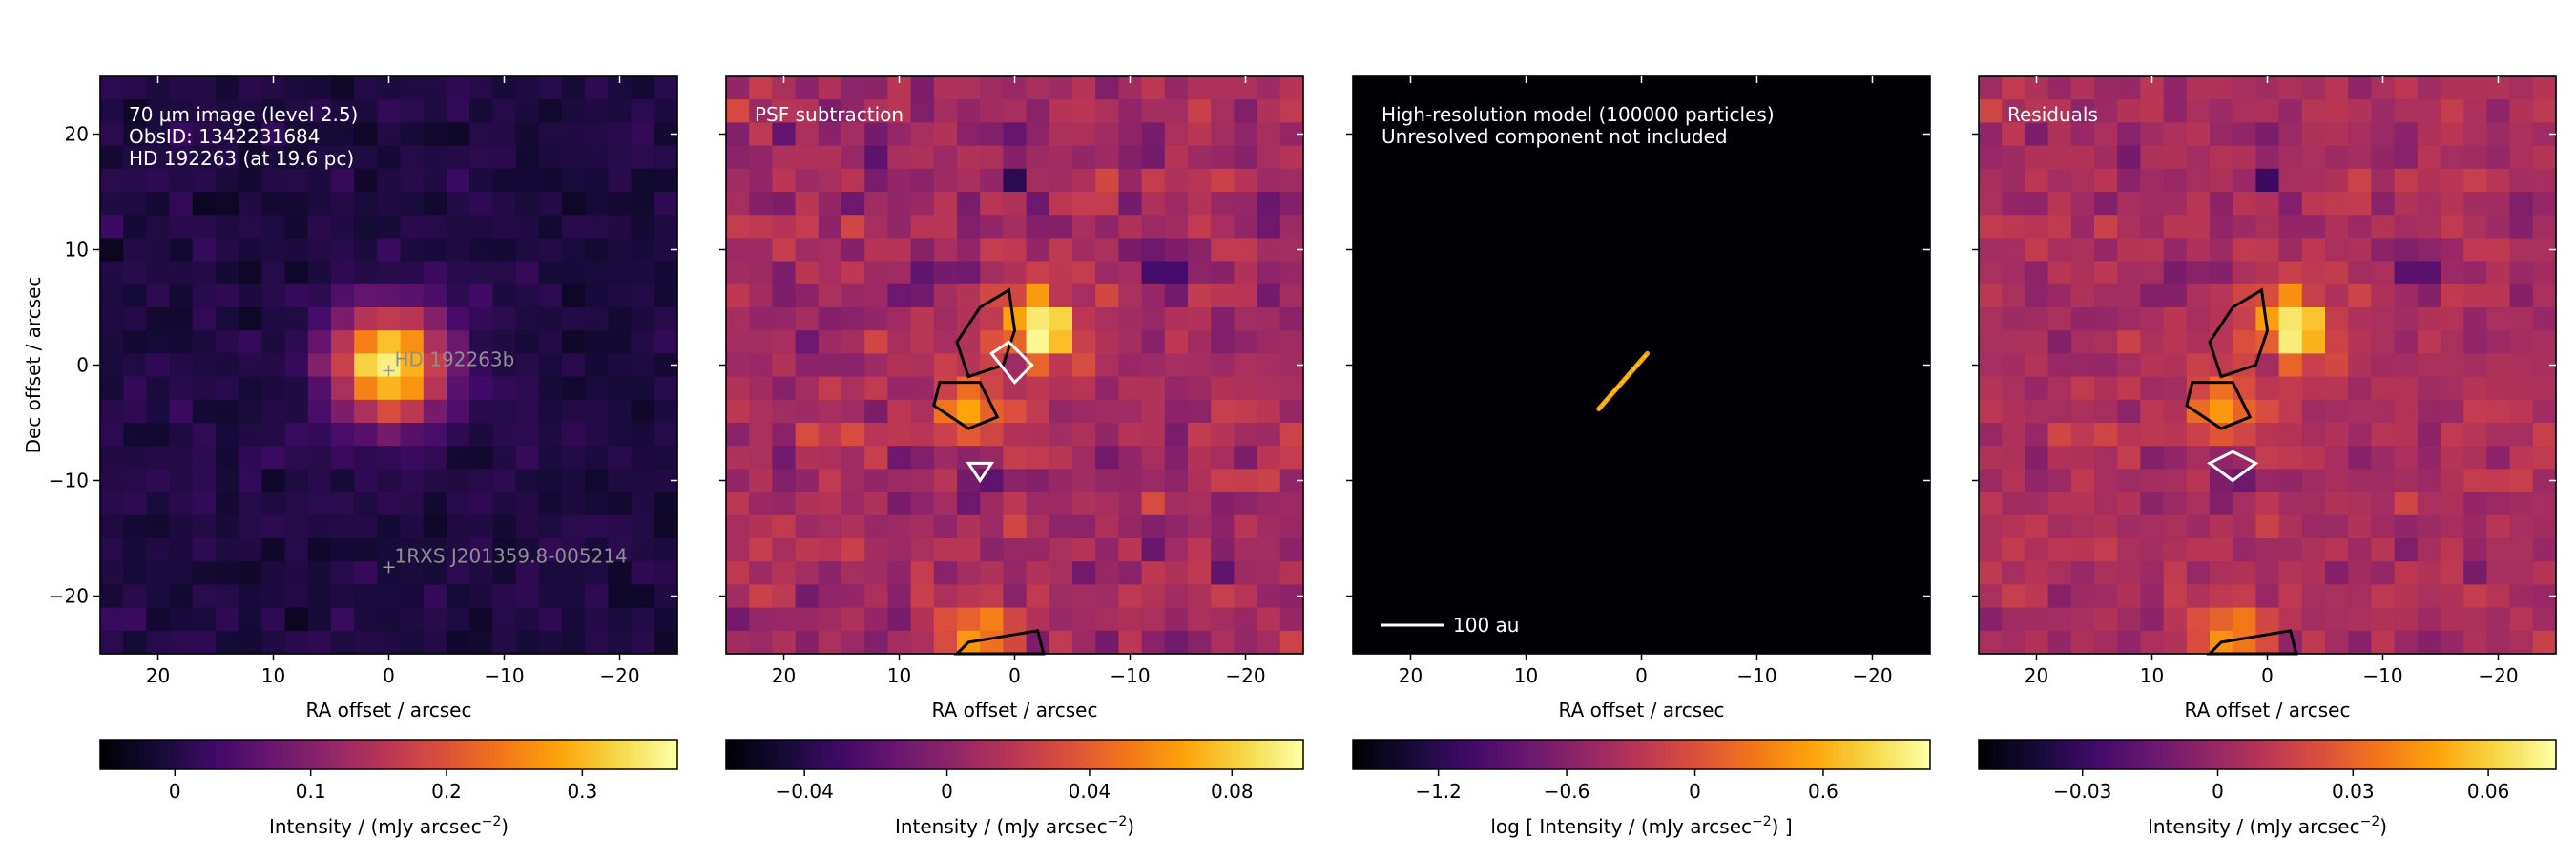  I want to click on panel-annotation: Residuals, so click(2052, 114).